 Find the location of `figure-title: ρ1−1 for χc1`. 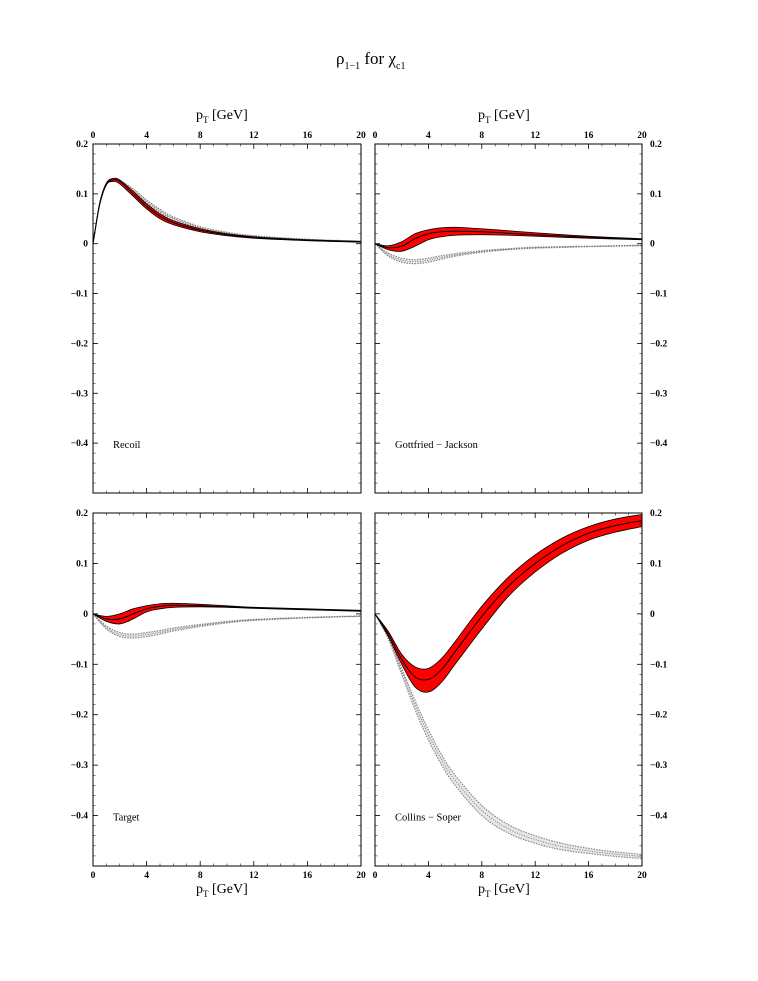

figure-title: ρ1−1 for χc1 is located at coordinates (370, 60).